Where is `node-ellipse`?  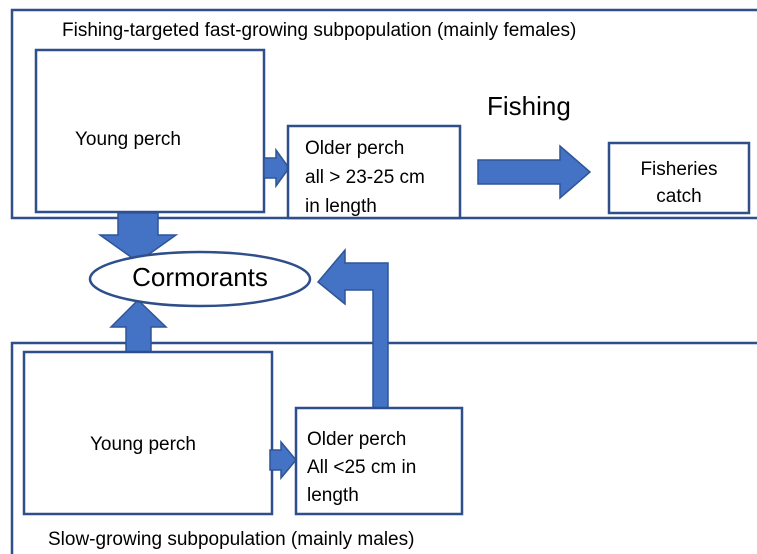 node-ellipse is located at coordinates (200, 279).